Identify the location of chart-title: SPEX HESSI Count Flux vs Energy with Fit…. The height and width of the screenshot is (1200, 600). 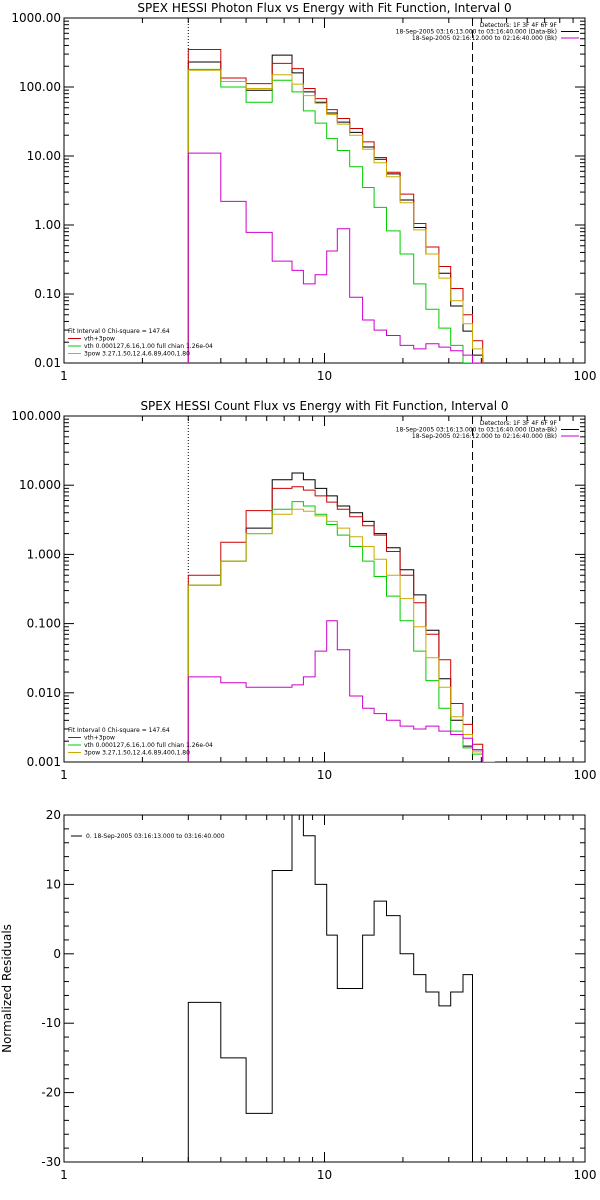
(324, 406).